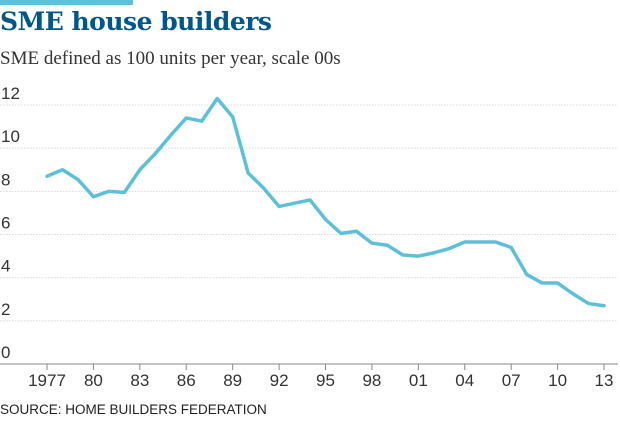 Image resolution: width=620 pixels, height=424 pixels. What do you see at coordinates (186, 380) in the screenshot?
I see `x-tick-label: 86` at bounding box center [186, 380].